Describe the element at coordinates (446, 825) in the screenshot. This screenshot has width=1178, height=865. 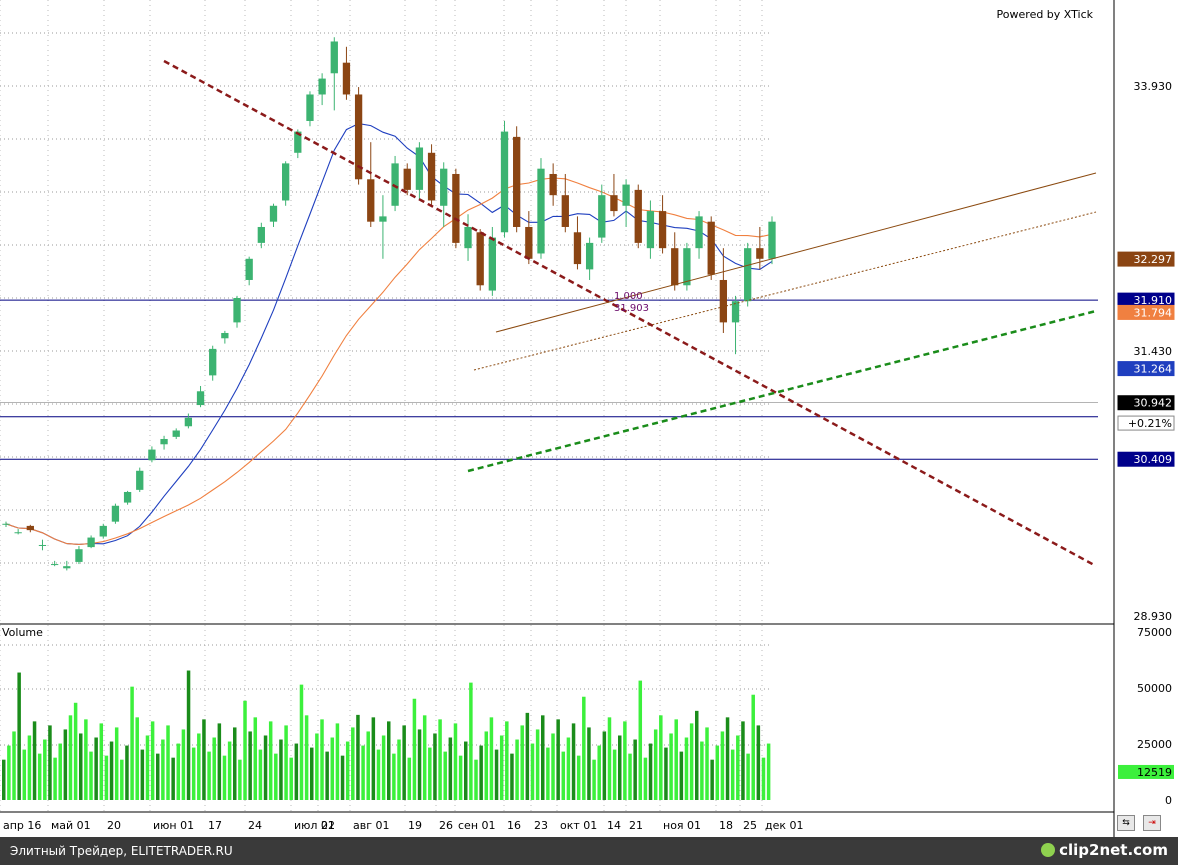
I see `x-tick-label: 26` at that location.